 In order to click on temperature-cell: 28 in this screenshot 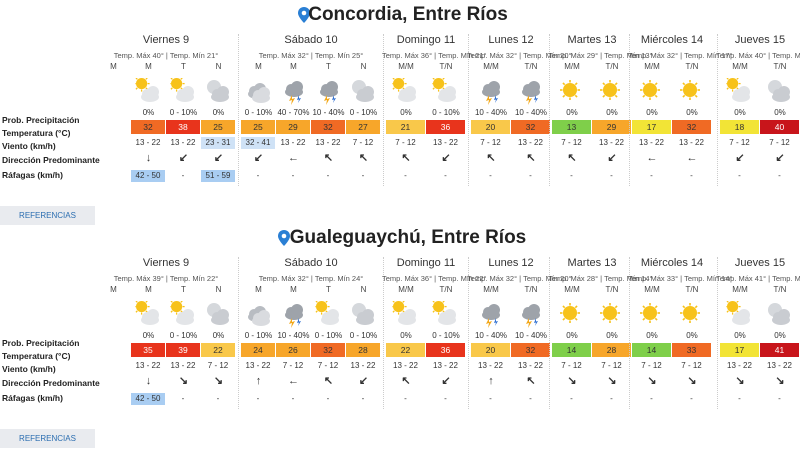, I will do `click(611, 350)`.